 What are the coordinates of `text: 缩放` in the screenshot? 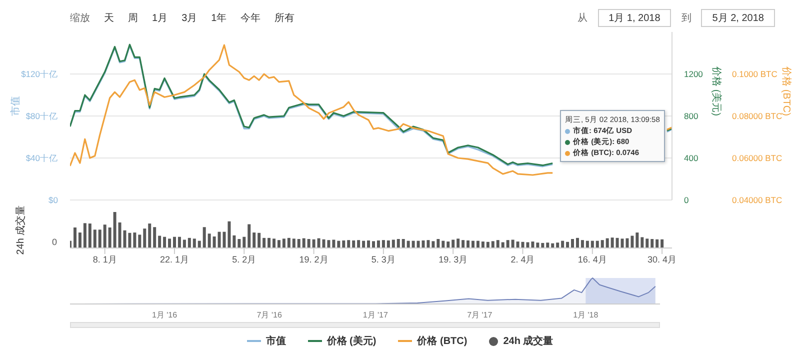 It's located at (80, 18).